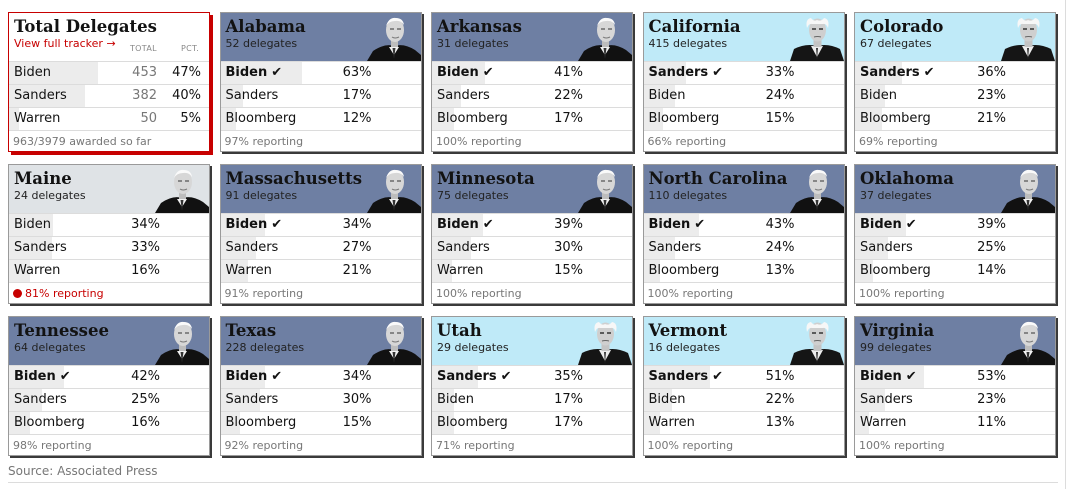  What do you see at coordinates (718, 178) in the screenshot?
I see `state-name: North Carolina` at bounding box center [718, 178].